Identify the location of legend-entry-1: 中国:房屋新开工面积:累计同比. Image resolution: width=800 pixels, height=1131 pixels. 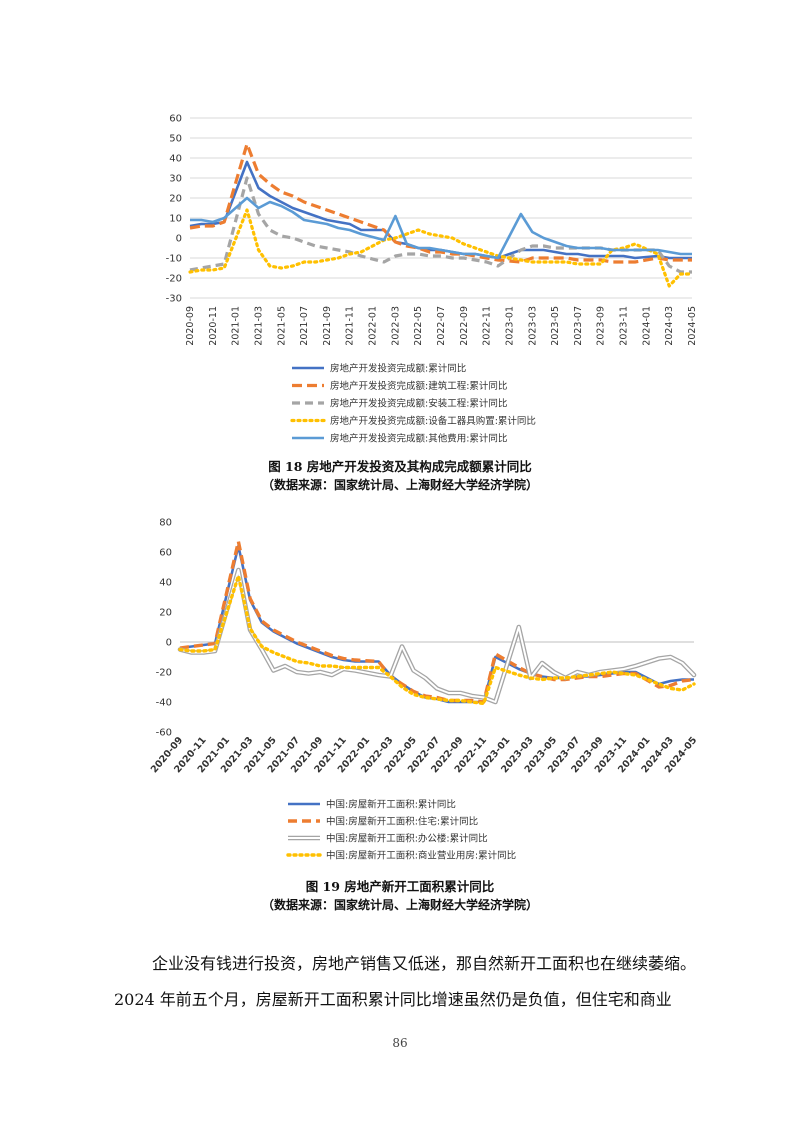
(372, 805).